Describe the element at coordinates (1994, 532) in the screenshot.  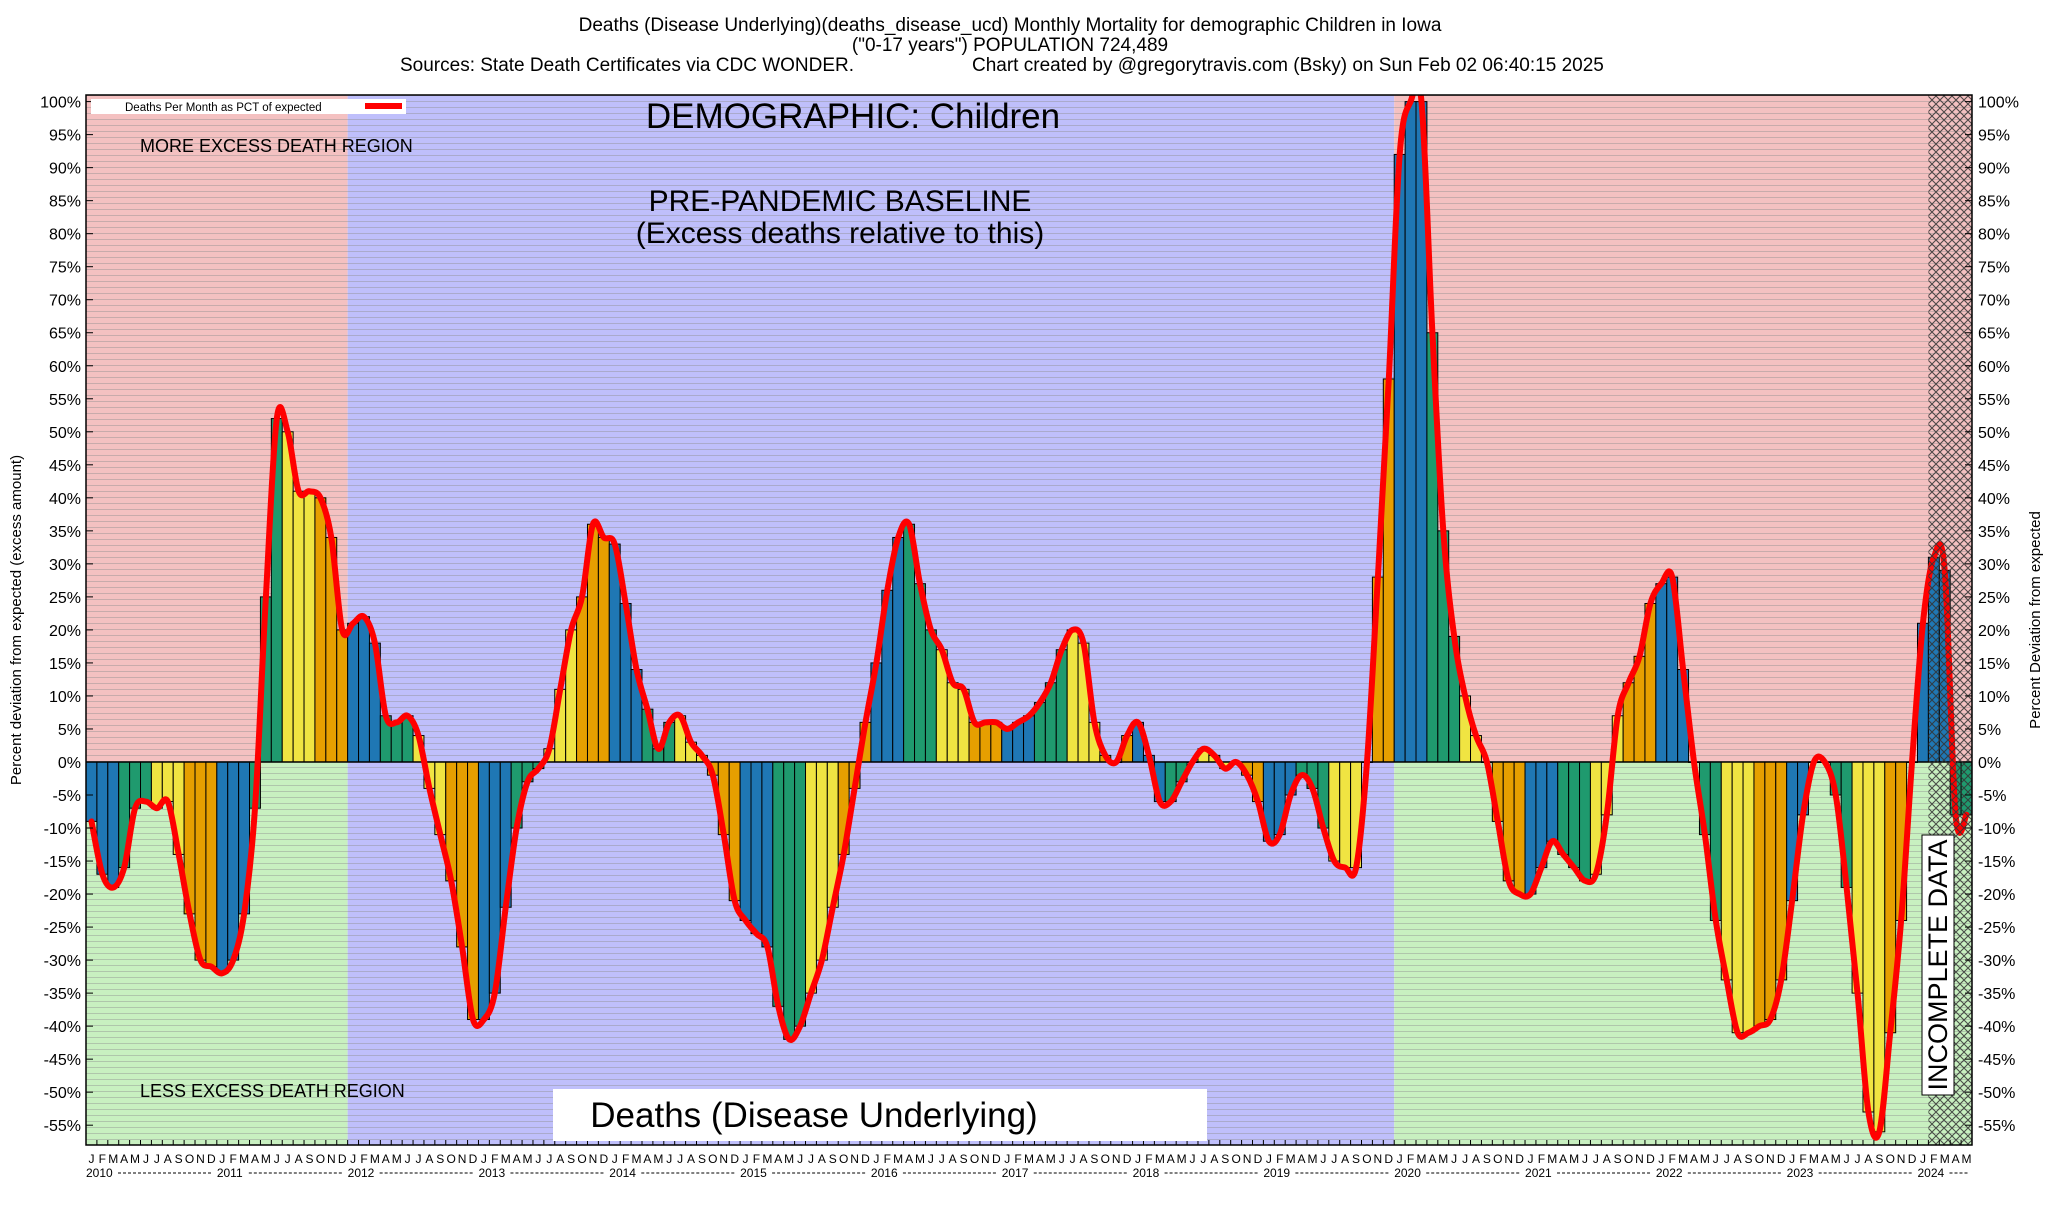
I see `y-tick-label-right: 35%` at that location.